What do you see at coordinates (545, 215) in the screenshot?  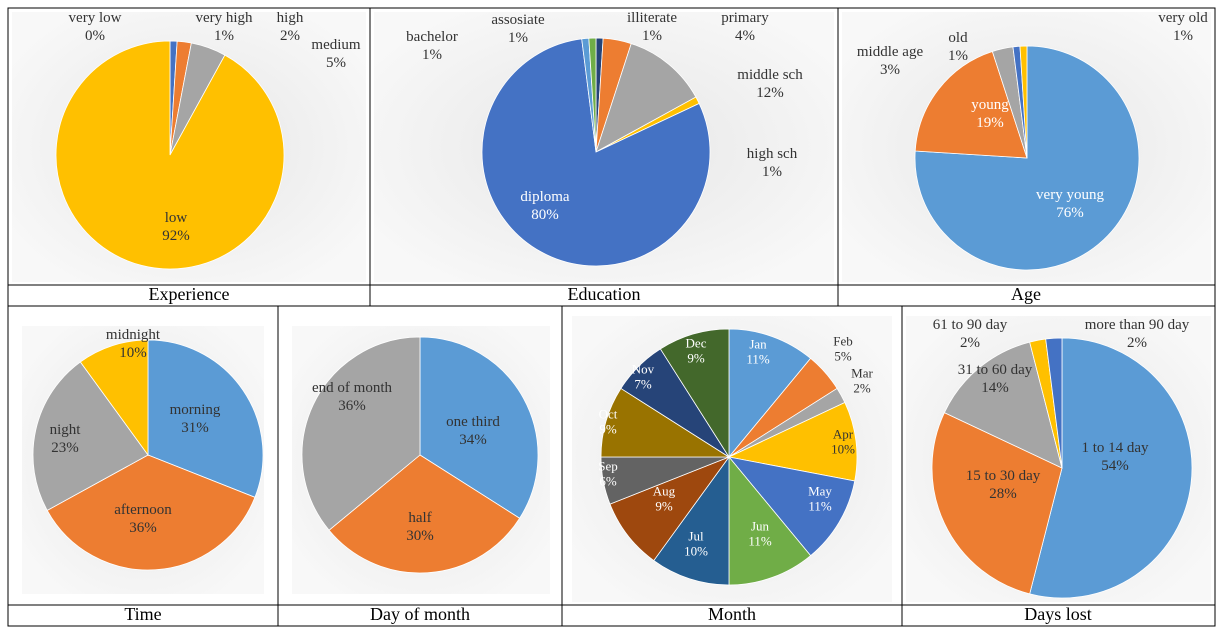 I see `percent-label: 80%` at bounding box center [545, 215].